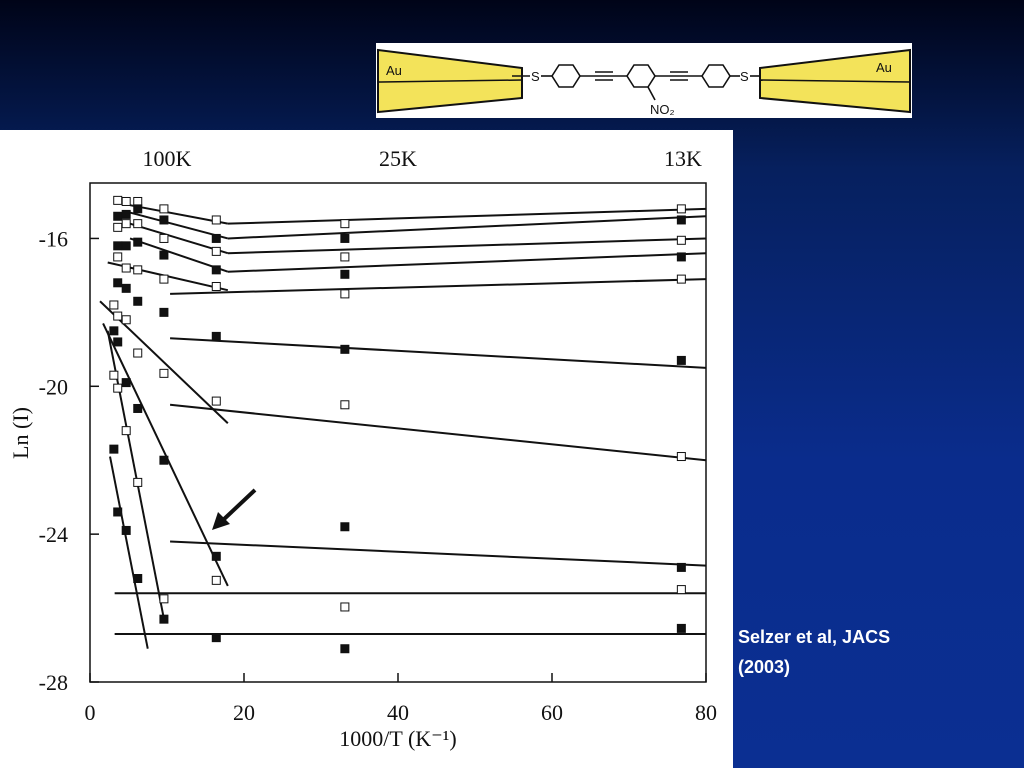 The width and height of the screenshot is (1024, 768). Describe the element at coordinates (234, 509) in the screenshot. I see `arrow` at that location.